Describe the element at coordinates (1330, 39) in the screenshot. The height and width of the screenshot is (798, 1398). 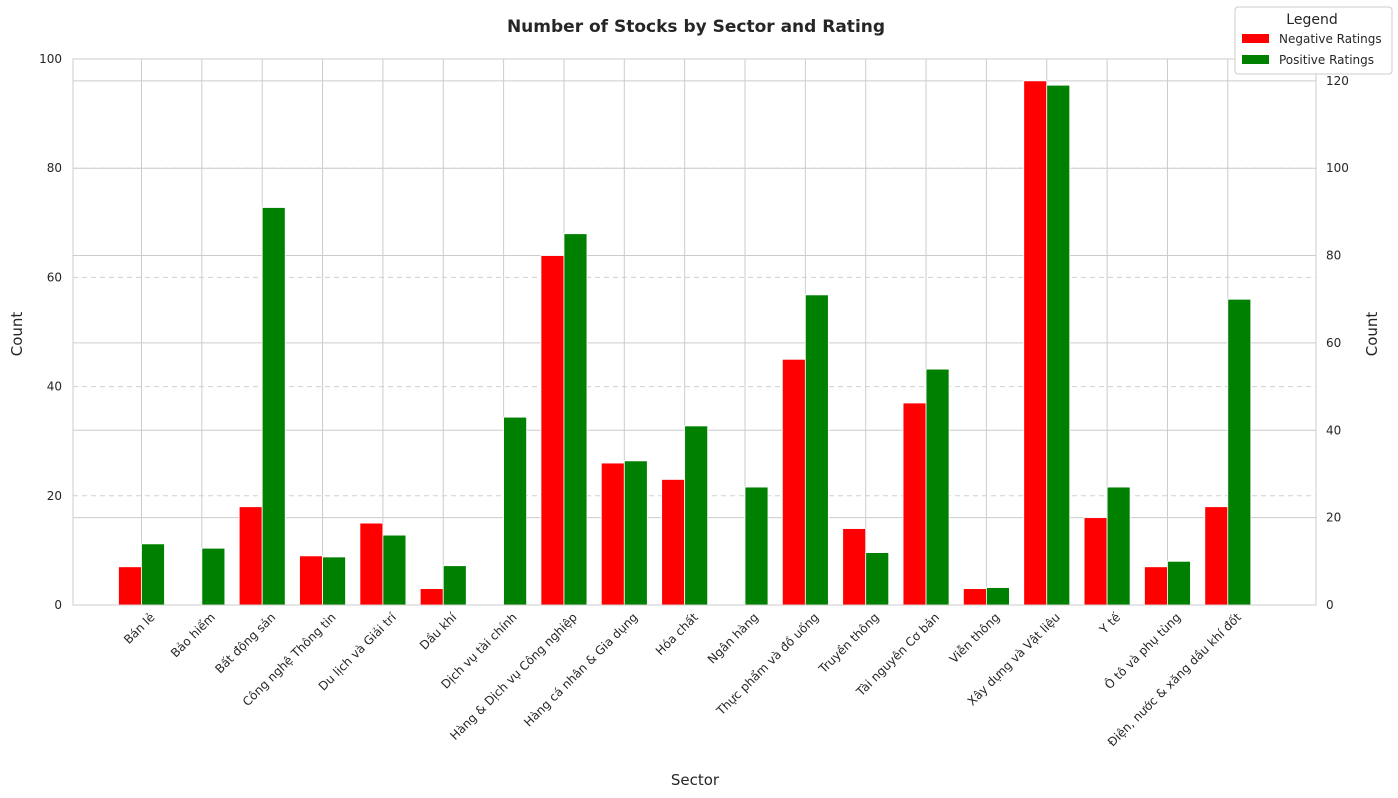
I see `legend-label-negative: Negative Ratings` at that location.